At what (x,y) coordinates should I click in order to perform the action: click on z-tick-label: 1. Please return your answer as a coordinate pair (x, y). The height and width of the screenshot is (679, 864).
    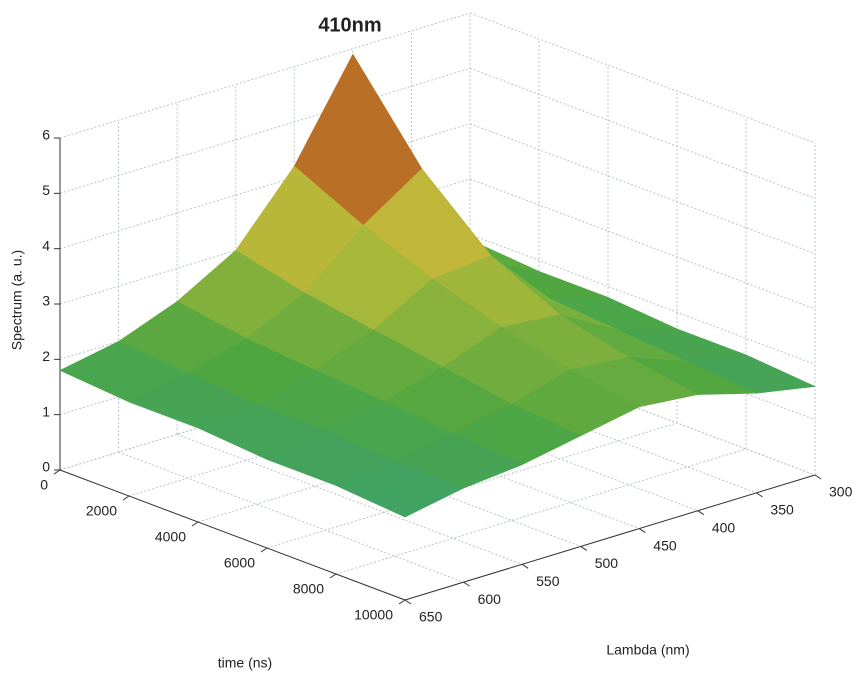
    Looking at the image, I should click on (46, 411).